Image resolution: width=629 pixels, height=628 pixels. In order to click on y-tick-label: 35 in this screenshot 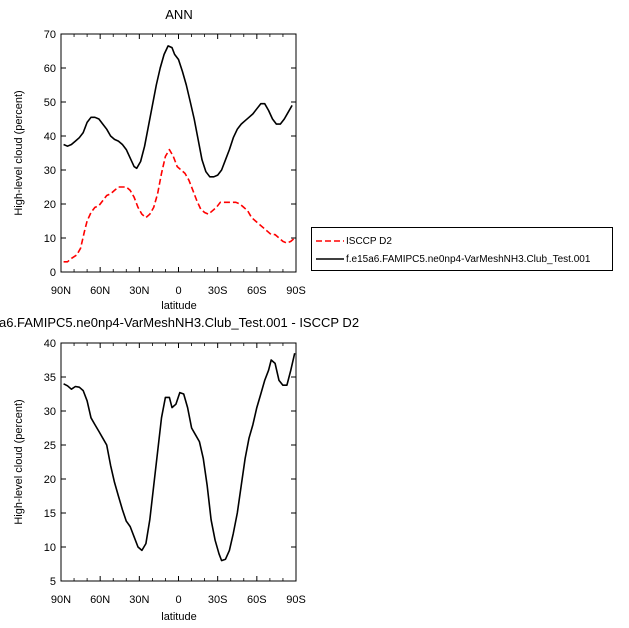, I will do `click(50, 378)`.